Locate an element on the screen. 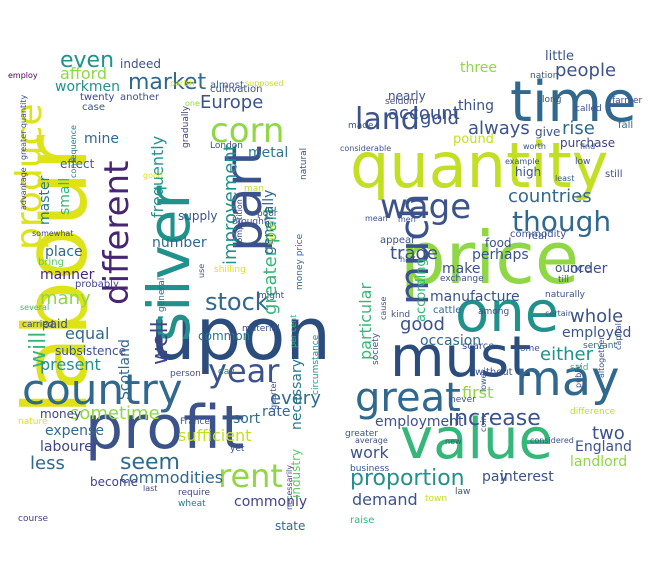  cloud-word: necessary is located at coordinates (297, 394).